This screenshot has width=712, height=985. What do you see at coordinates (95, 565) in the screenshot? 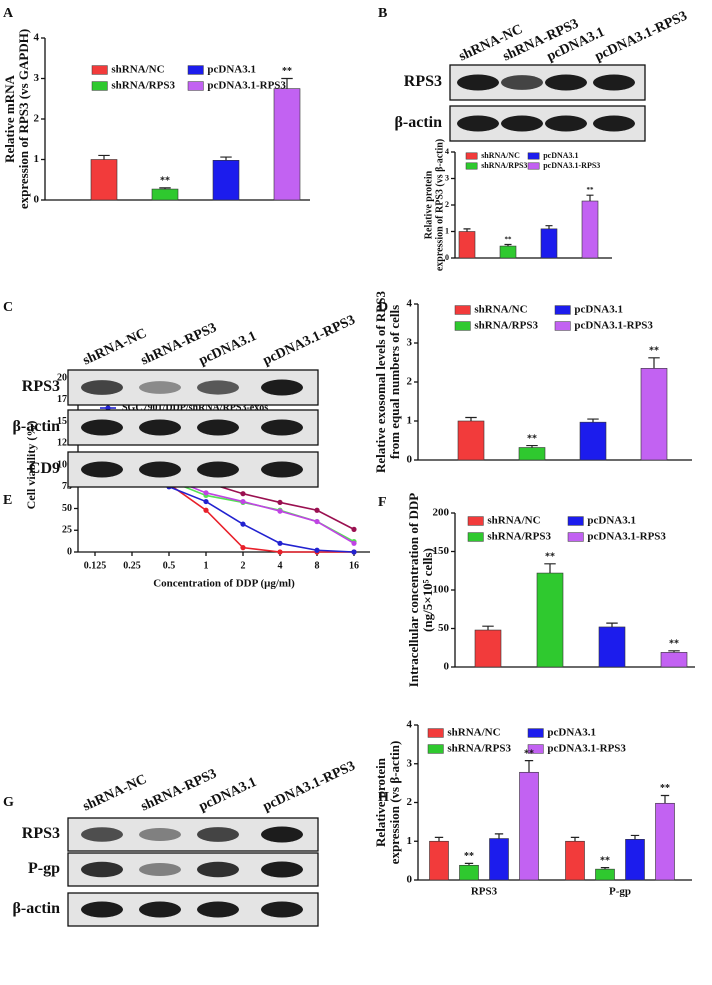
I see `x-tick-label: 0.125` at bounding box center [95, 565].